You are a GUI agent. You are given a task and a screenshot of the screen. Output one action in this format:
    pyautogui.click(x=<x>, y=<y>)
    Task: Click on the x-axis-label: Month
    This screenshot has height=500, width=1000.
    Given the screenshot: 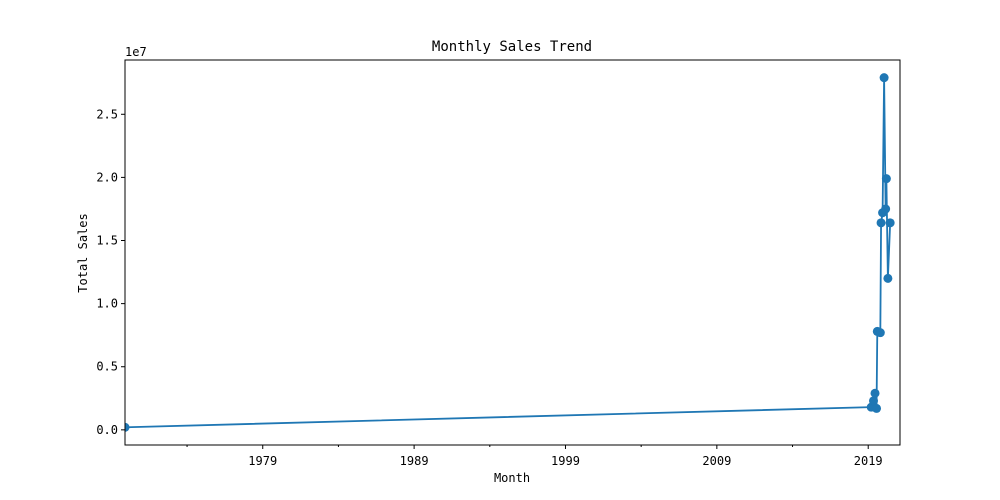 What is the action you would take?
    pyautogui.click(x=512, y=478)
    